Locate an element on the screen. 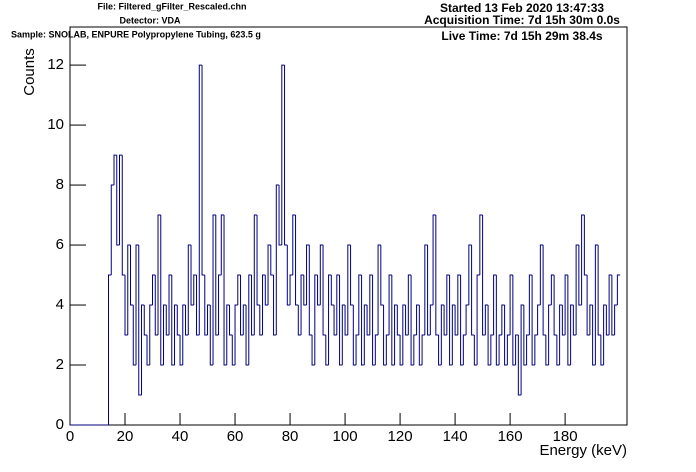 This screenshot has height=472, width=696. x-tick-label: 140 is located at coordinates (455, 436).